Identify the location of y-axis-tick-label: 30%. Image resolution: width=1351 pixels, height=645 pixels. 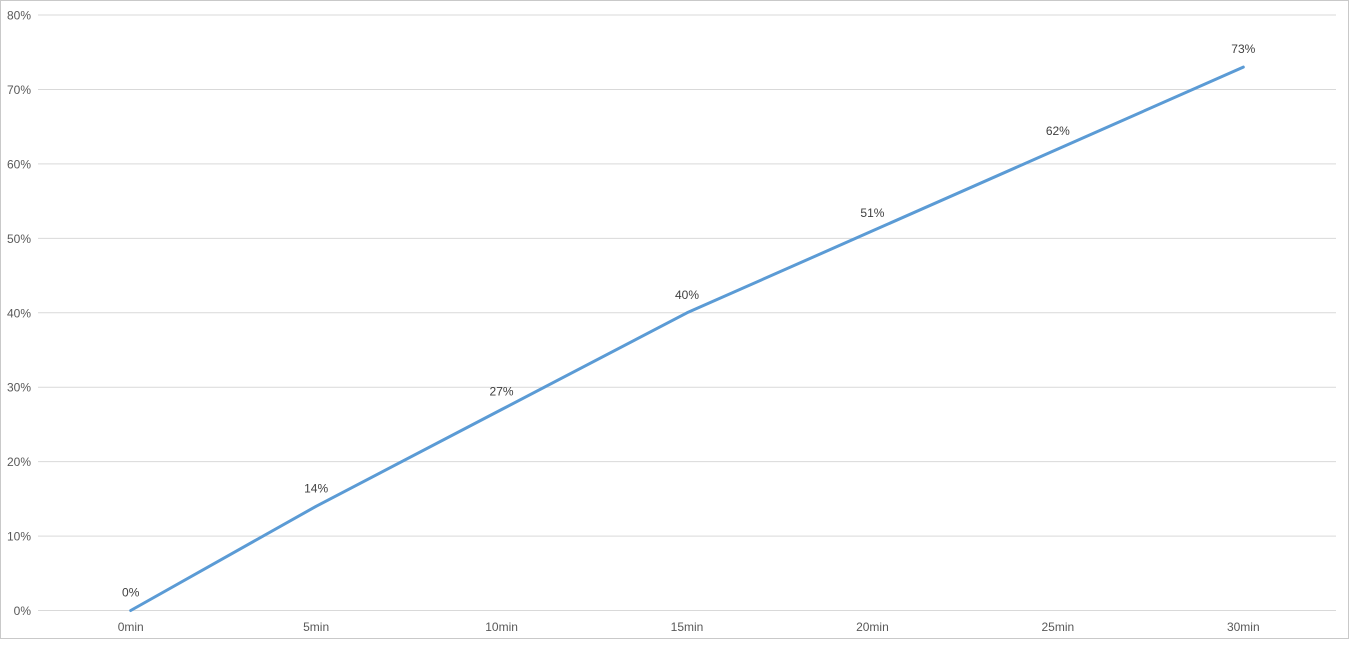
(19, 388).